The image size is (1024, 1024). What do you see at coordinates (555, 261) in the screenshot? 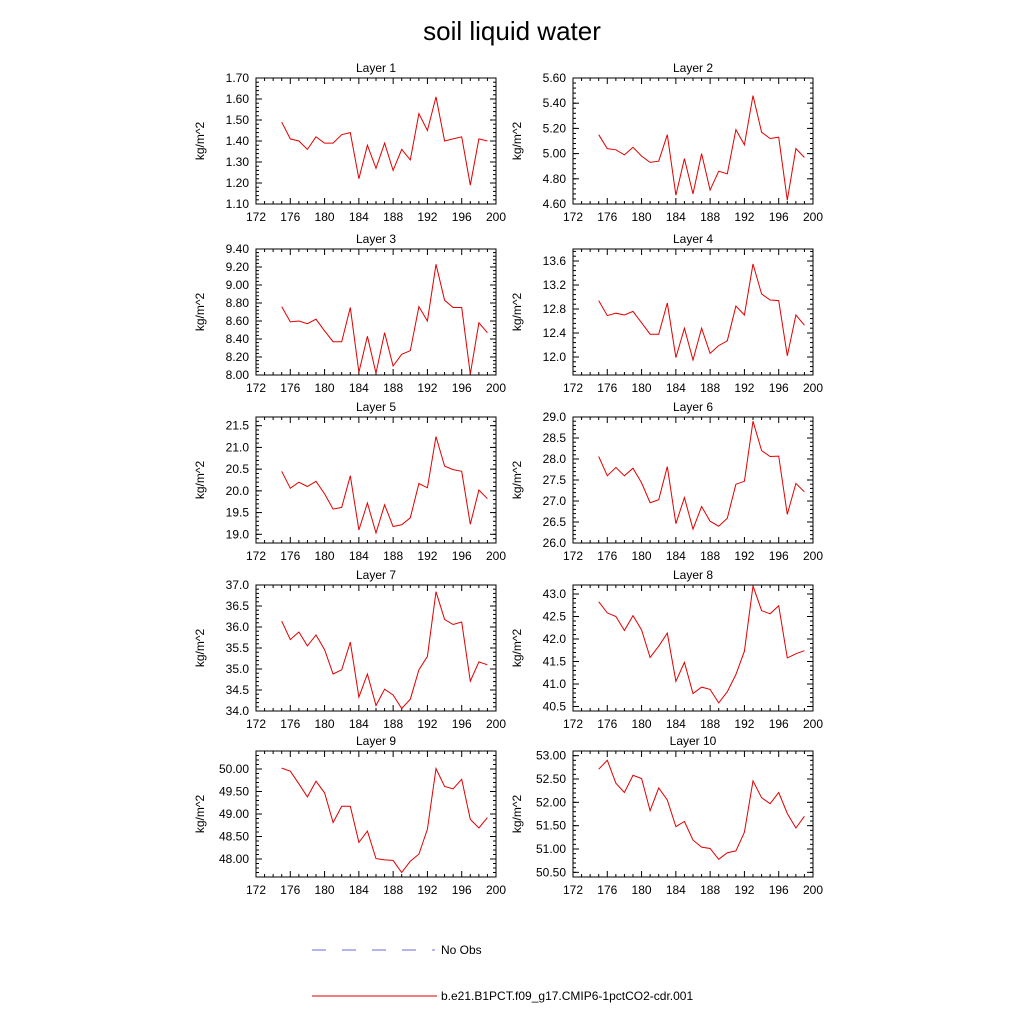
I see `y-tick-label: 13.6` at bounding box center [555, 261].